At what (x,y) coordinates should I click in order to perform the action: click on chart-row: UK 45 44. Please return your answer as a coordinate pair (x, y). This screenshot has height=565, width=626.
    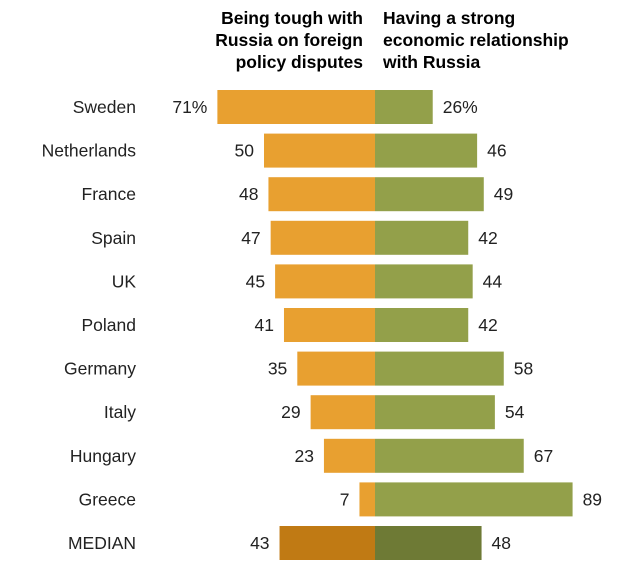
    Looking at the image, I should click on (307, 281).